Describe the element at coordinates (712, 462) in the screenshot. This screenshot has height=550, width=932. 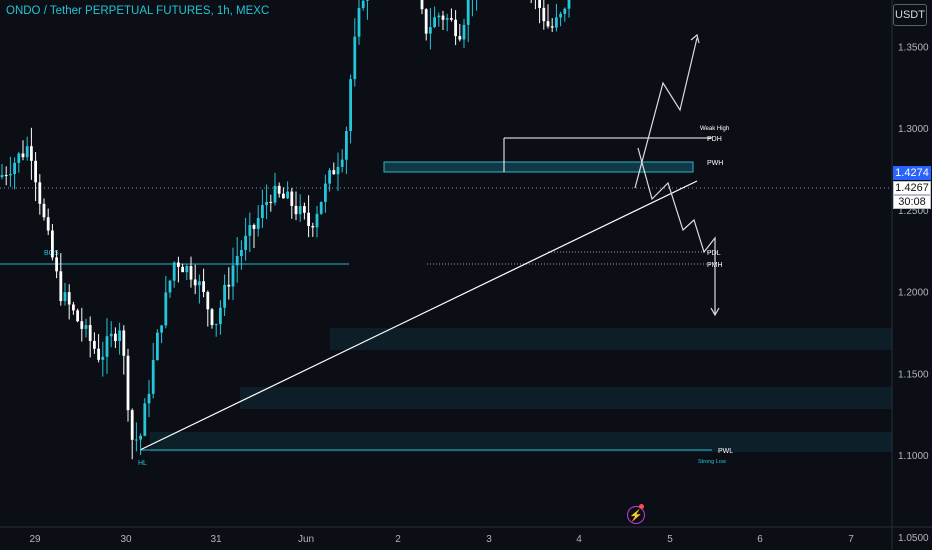
I see `strong-low-label: Strong Low` at that location.